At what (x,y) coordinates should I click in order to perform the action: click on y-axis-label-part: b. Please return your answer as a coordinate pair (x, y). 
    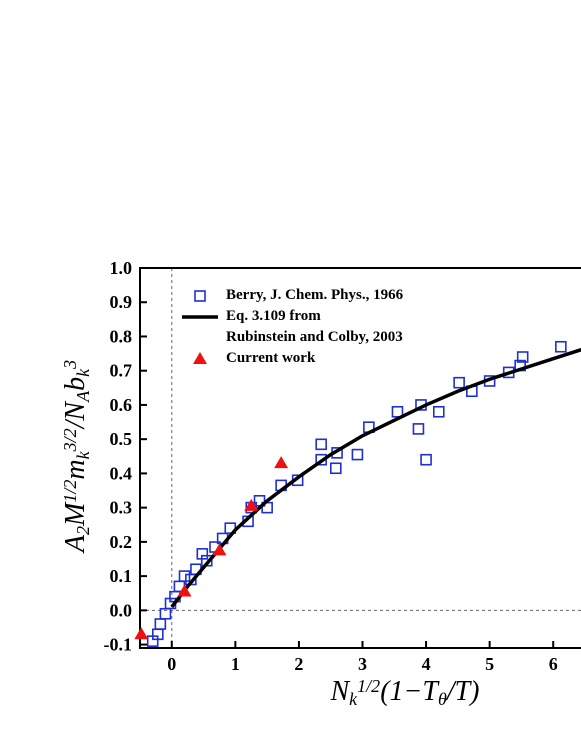
    Looking at the image, I should click on (75, 384).